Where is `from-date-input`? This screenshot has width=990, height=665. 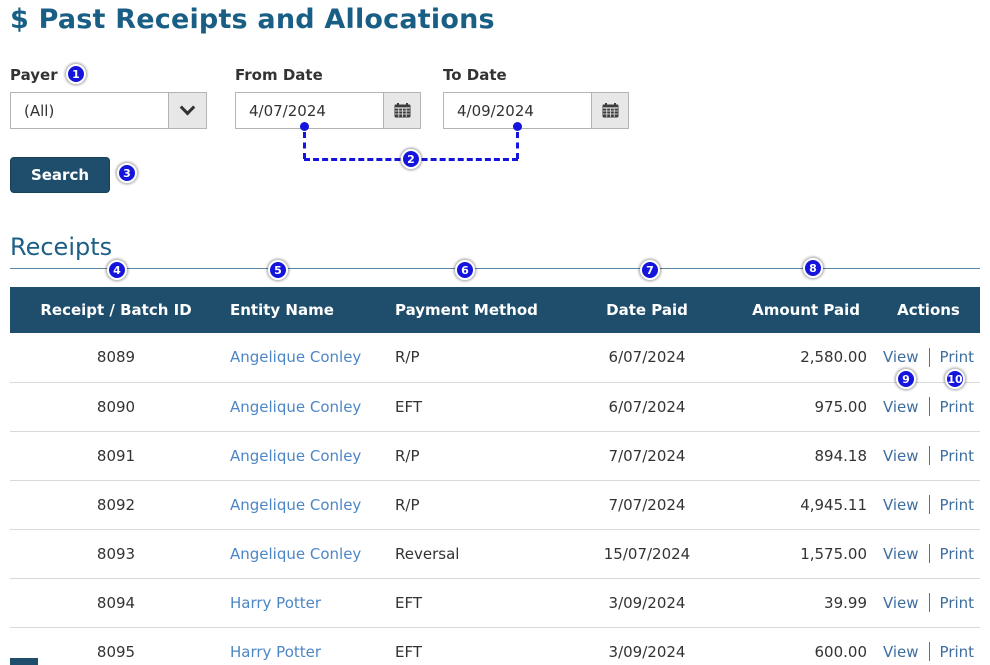
from-date-input is located at coordinates (309, 110).